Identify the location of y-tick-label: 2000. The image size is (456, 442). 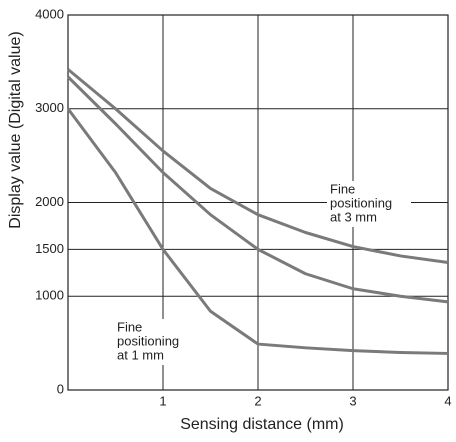
(49, 201).